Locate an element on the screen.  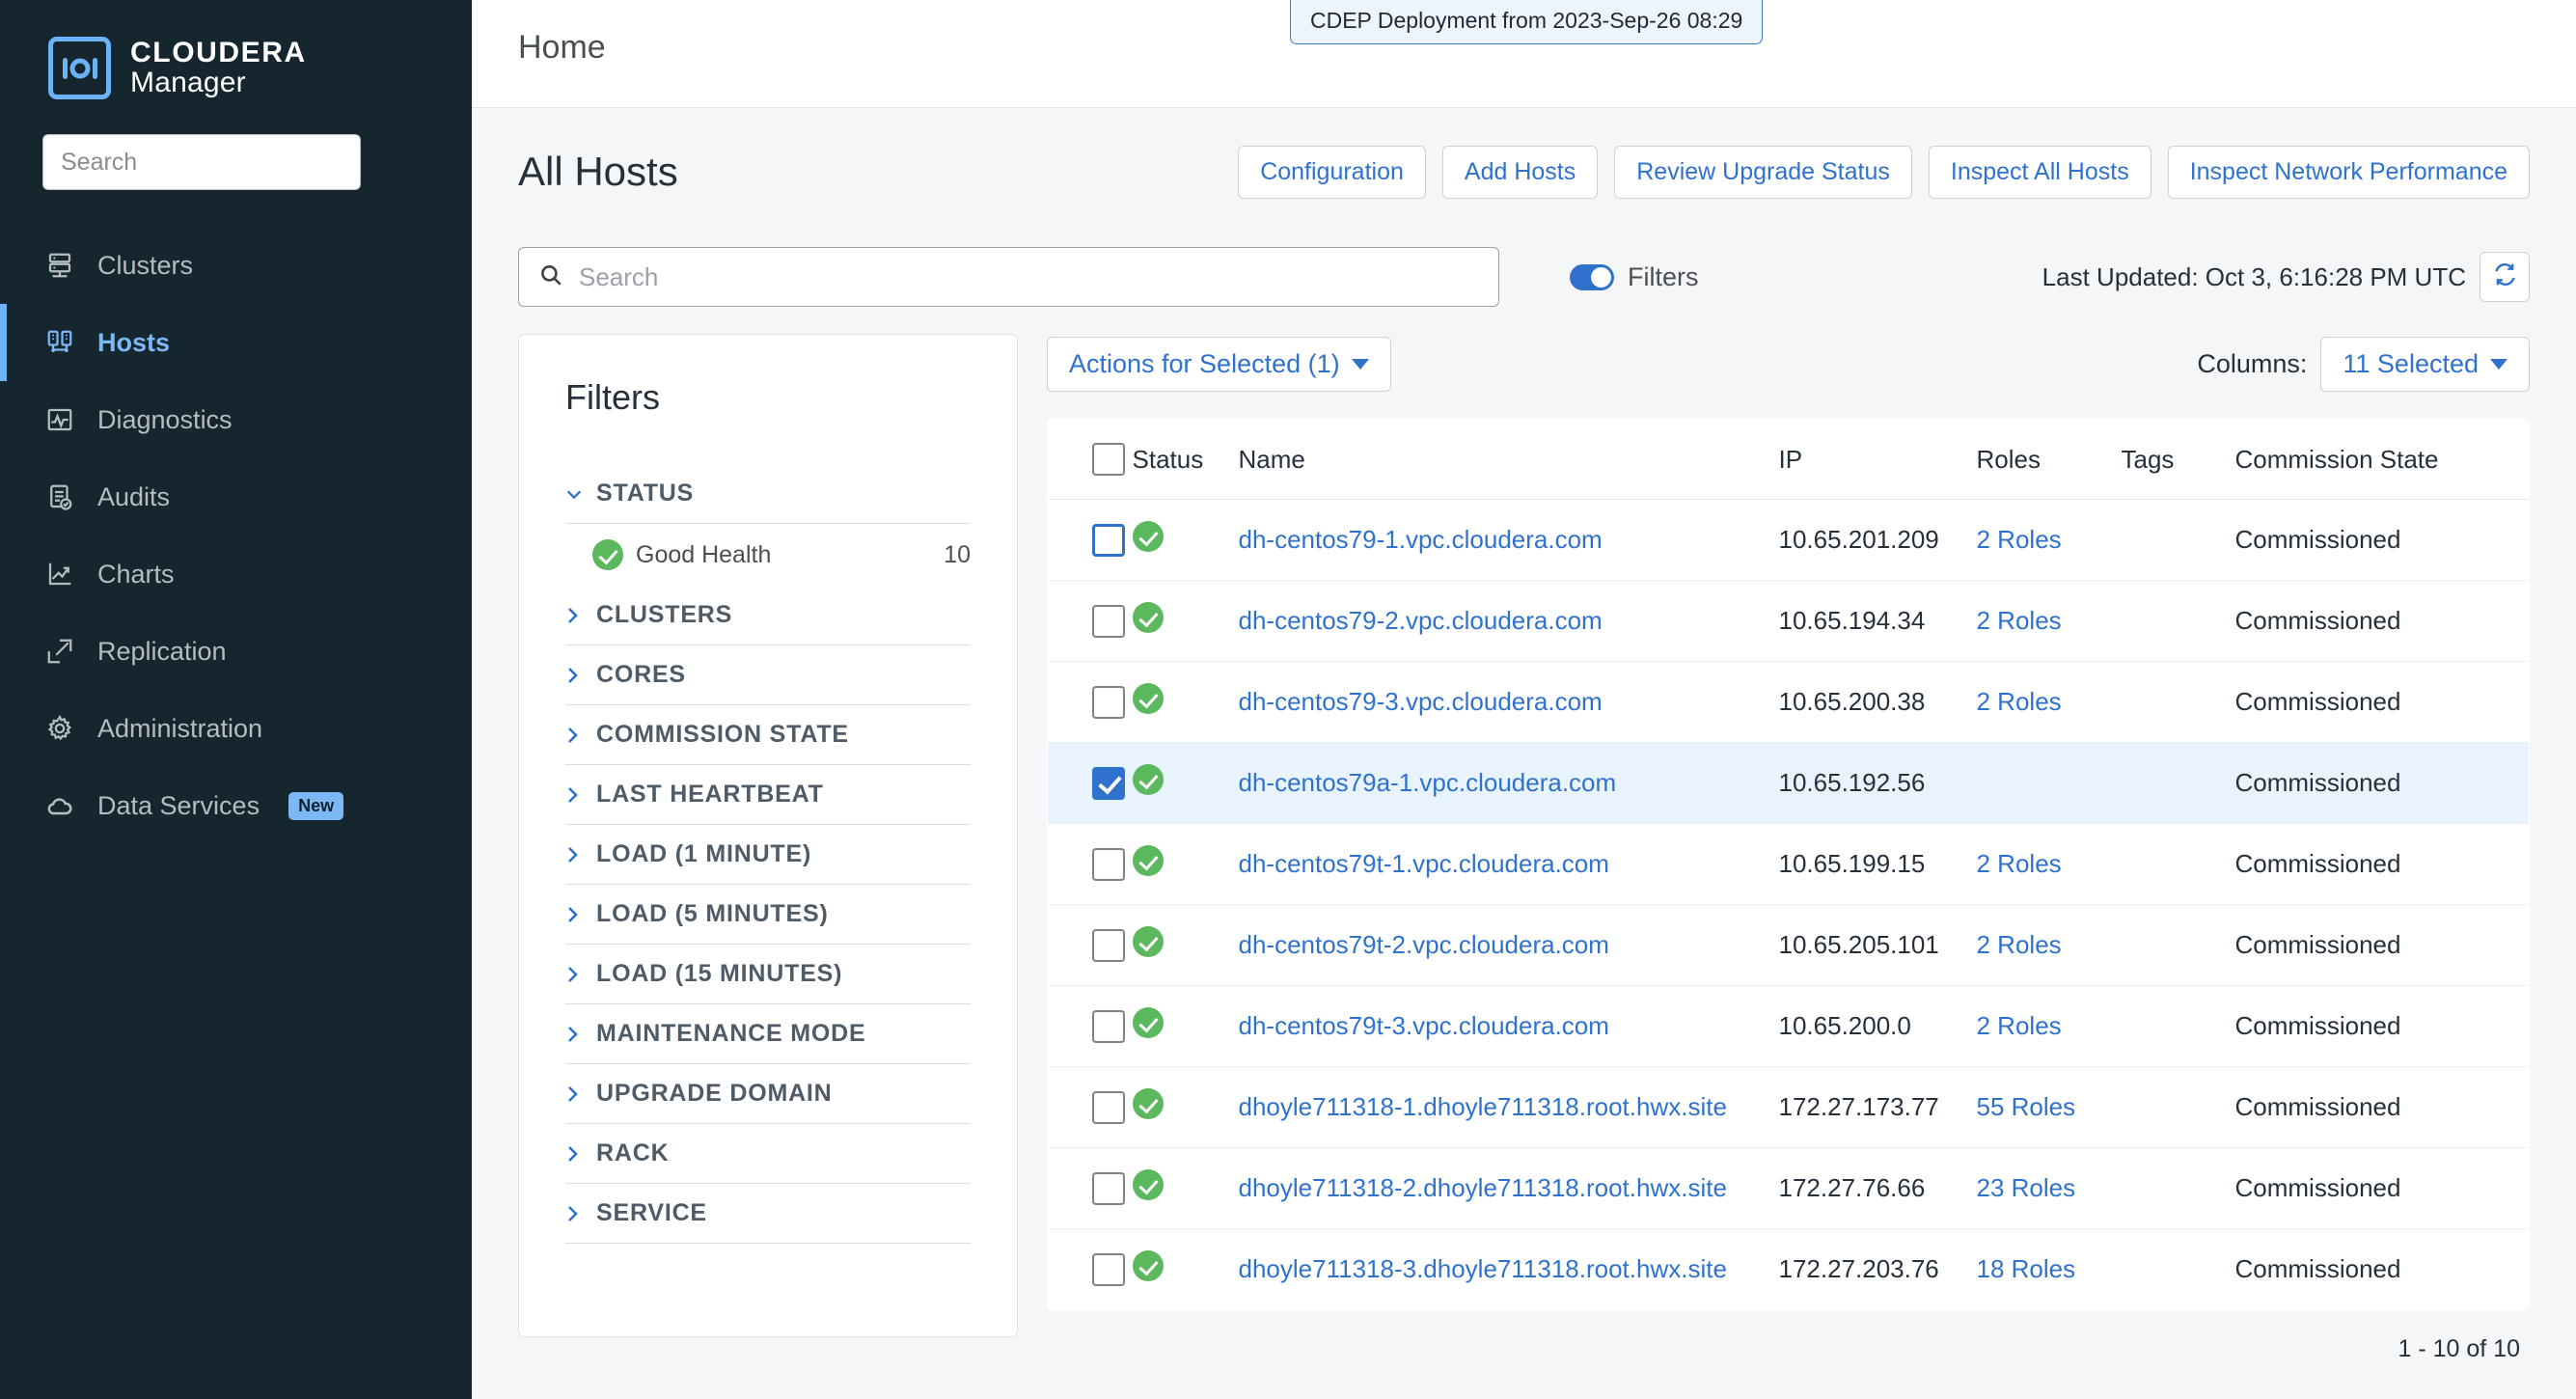
refresh-button is located at coordinates (2505, 277).